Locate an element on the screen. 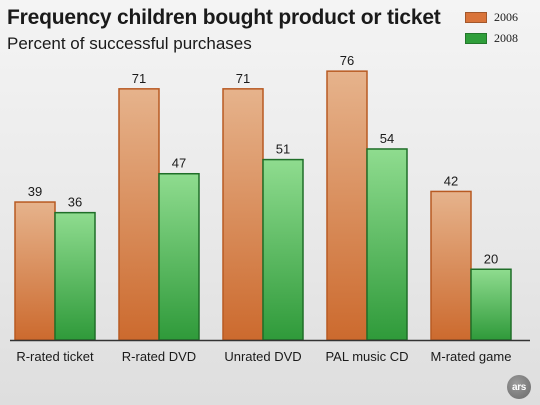 Image resolution: width=540 pixels, height=405 pixels. chart-legend: 2006 2008 is located at coordinates (491, 31).